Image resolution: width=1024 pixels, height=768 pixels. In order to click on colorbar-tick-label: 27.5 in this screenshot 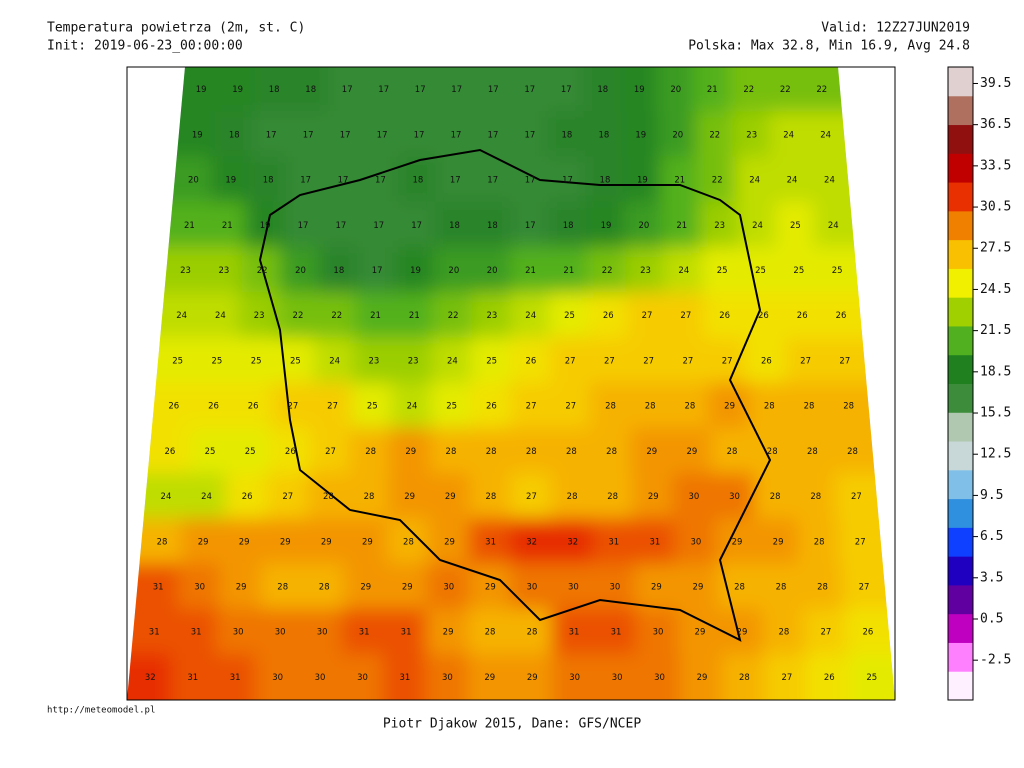, I will do `click(995, 248)`.